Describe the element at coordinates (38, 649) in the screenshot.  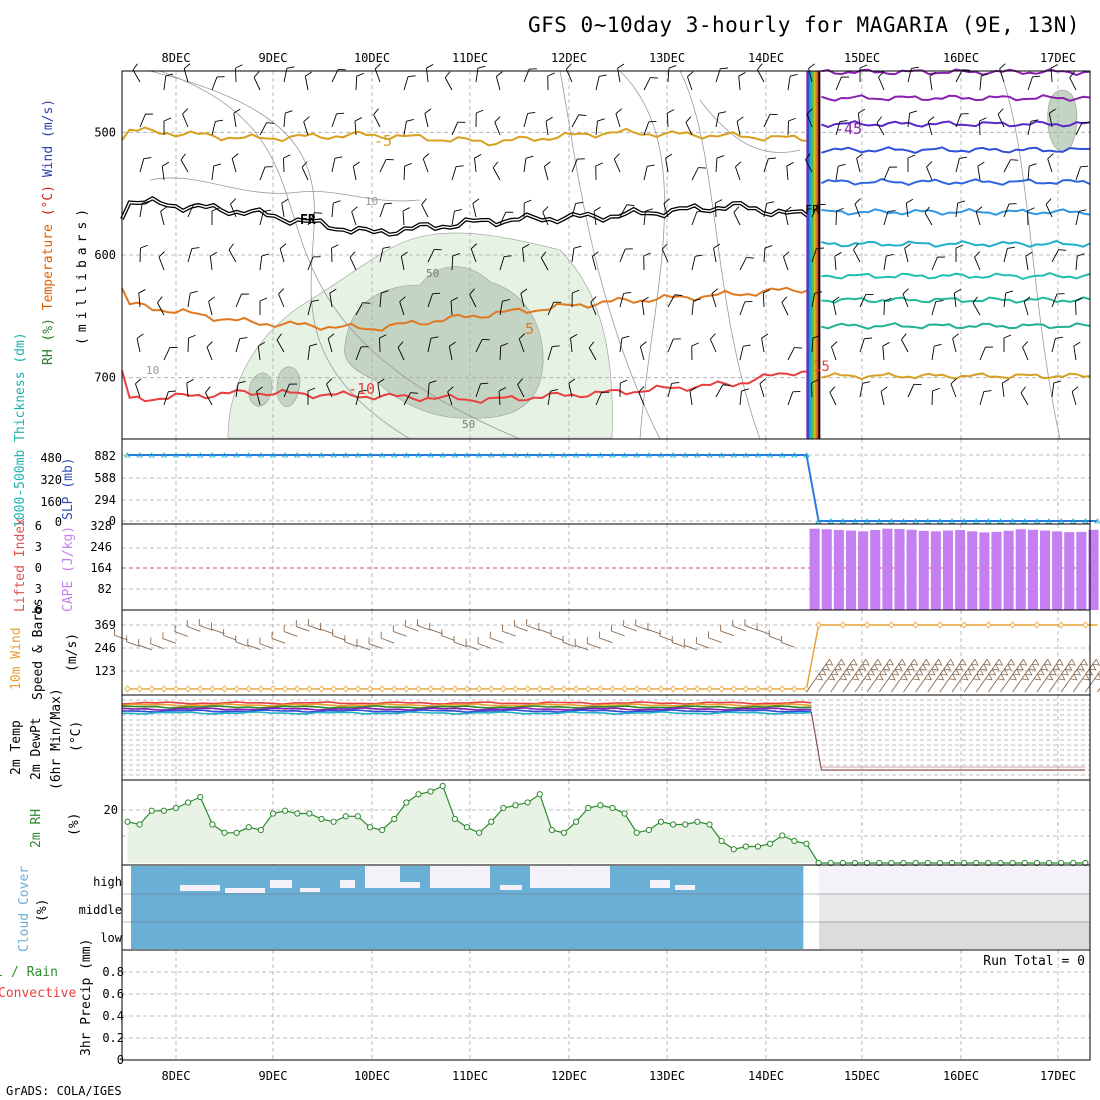
I see `wind10m-ylabel-b: Speed & Barbs` at that location.